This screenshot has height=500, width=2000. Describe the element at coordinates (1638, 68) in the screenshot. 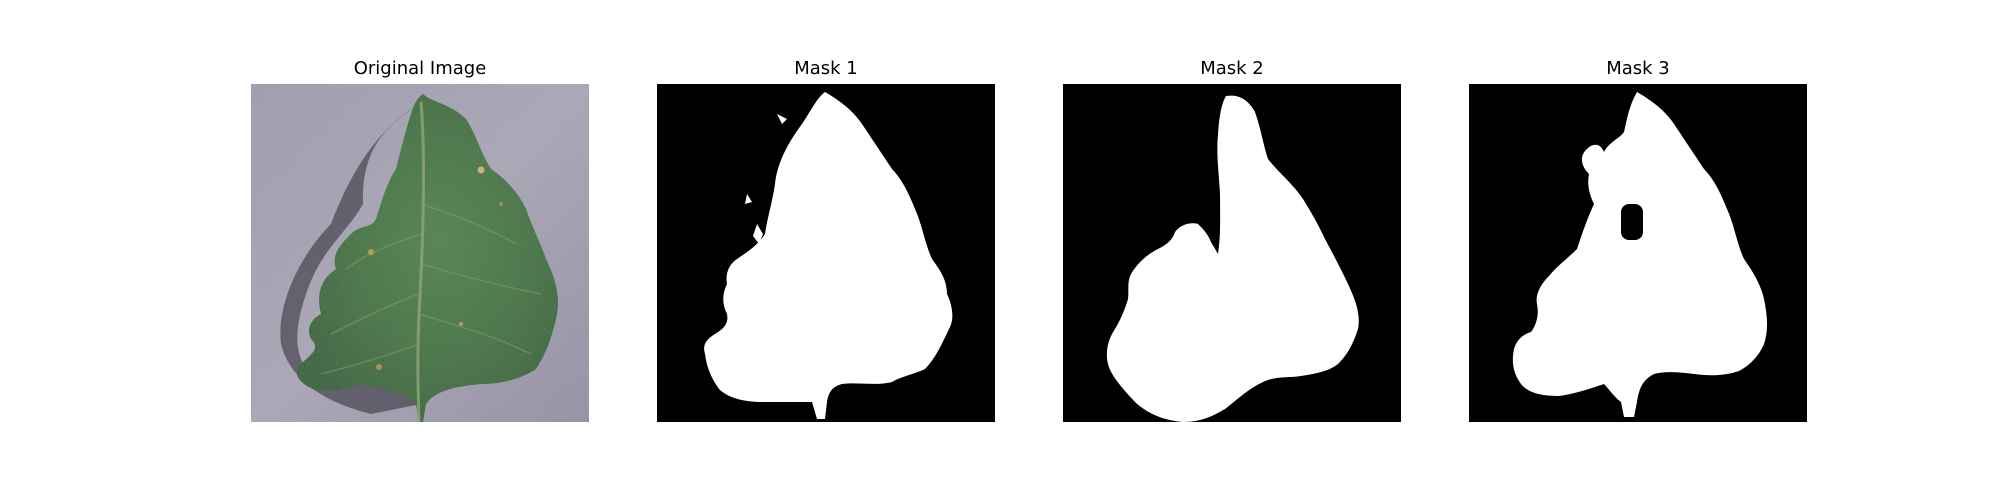

I see `panel-title: Mask 3` at that location.